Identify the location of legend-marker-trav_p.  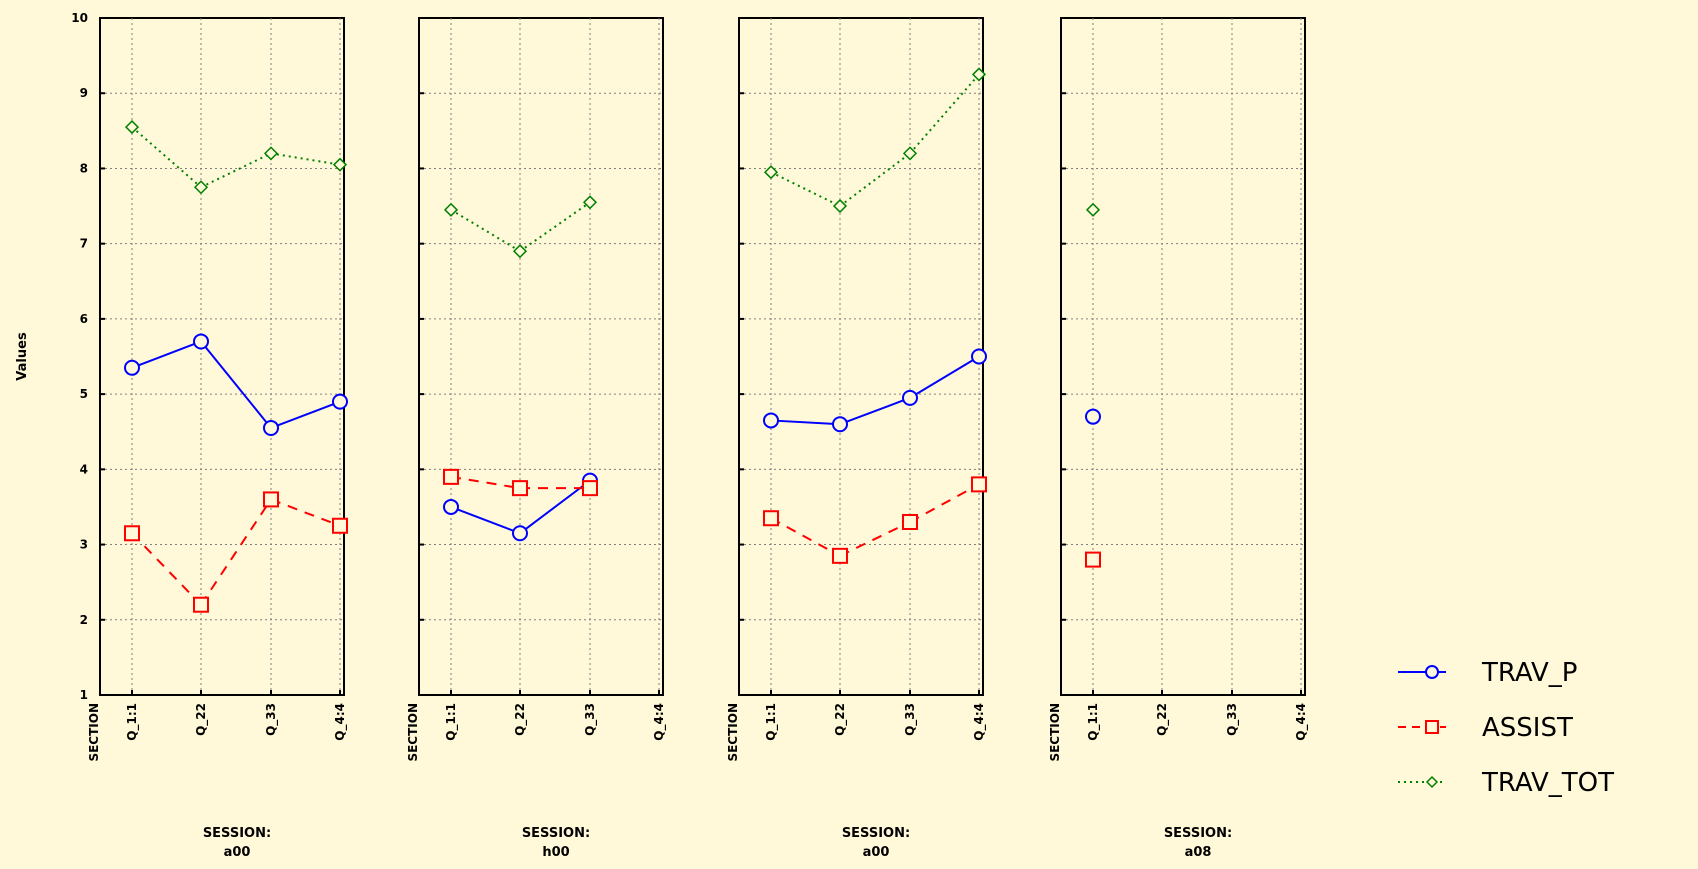
(1432, 672).